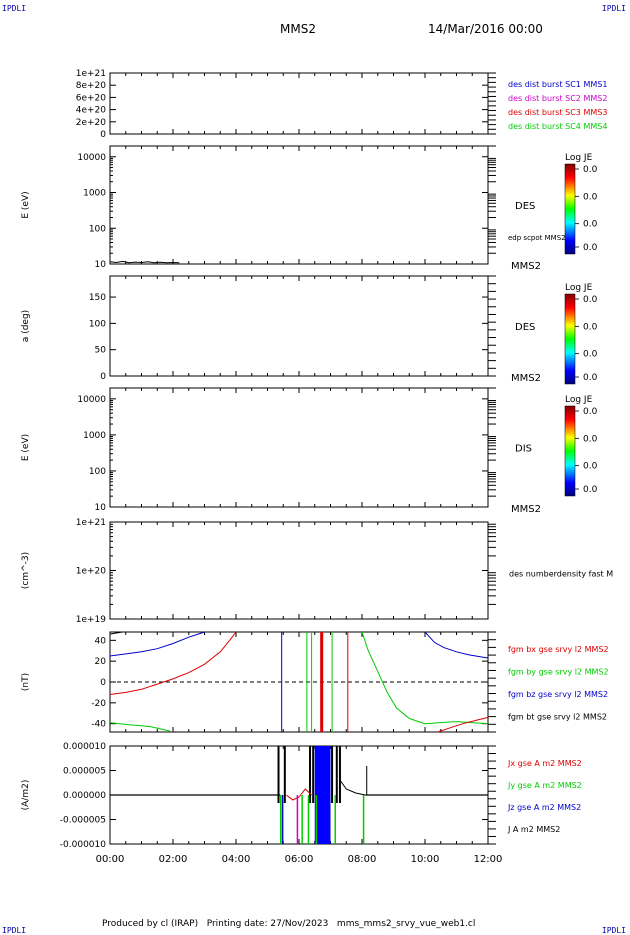 This screenshot has height=935, width=630. Describe the element at coordinates (84, 747) in the screenshot. I see `y-tick-label: 0.000010` at that location.